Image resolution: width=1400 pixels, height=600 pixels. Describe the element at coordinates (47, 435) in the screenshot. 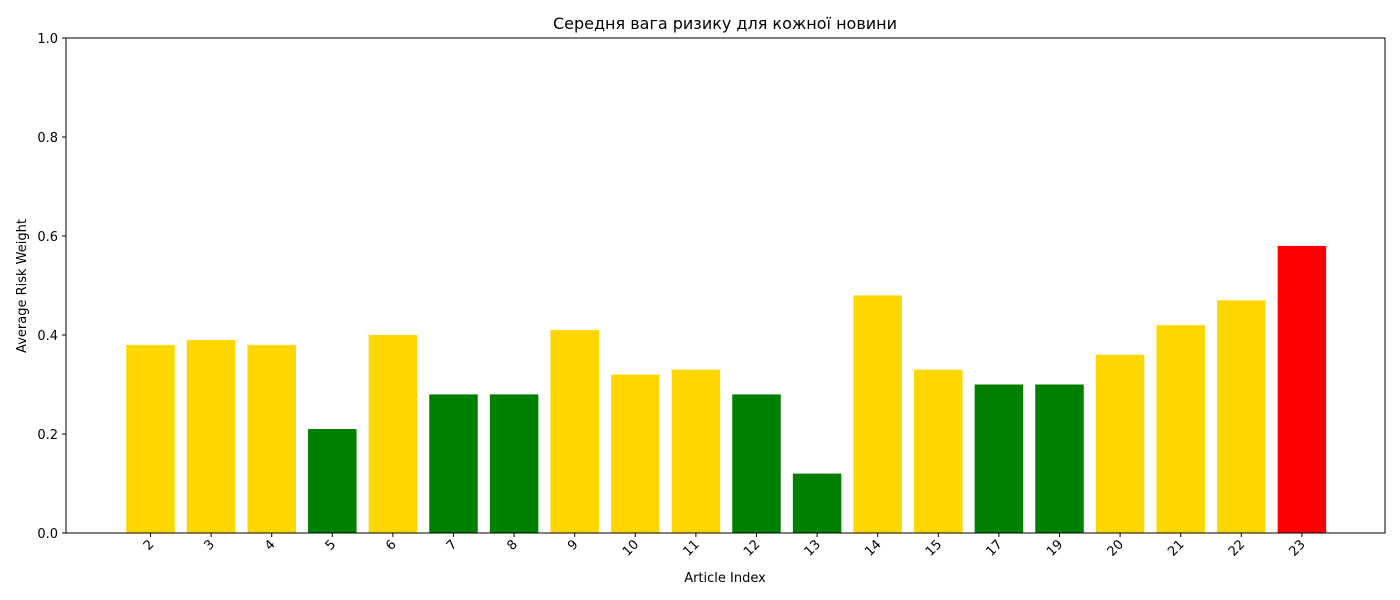

I see `y-tick-label: 0.2` at that location.